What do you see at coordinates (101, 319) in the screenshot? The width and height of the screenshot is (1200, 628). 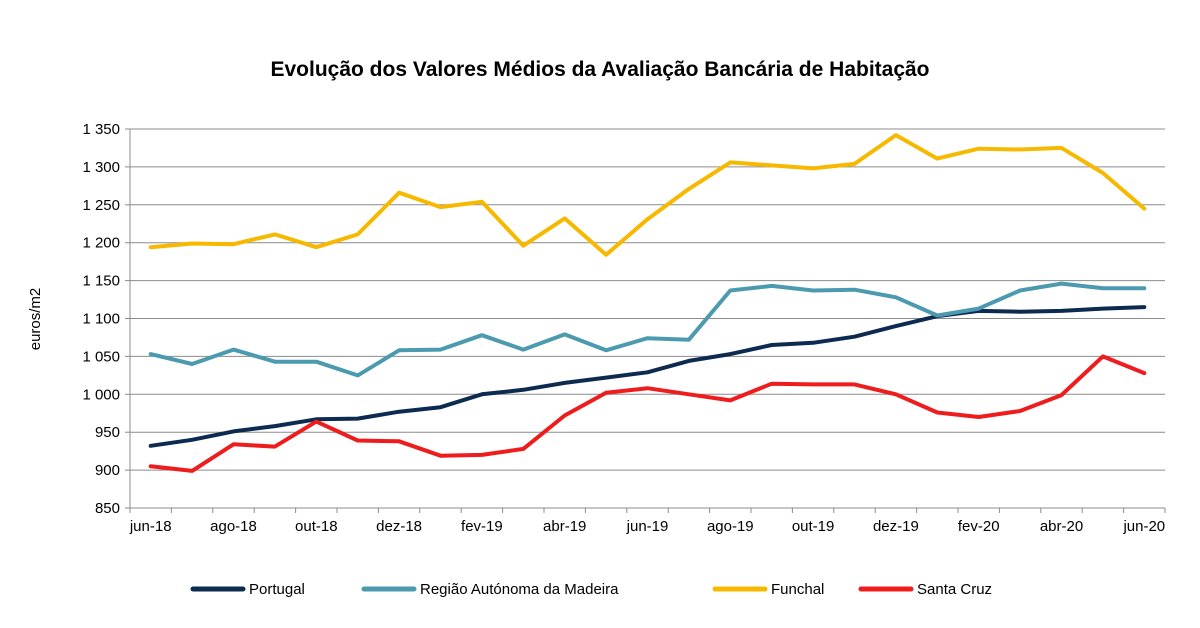 I see `y-tick-label: 1 100` at bounding box center [101, 319].